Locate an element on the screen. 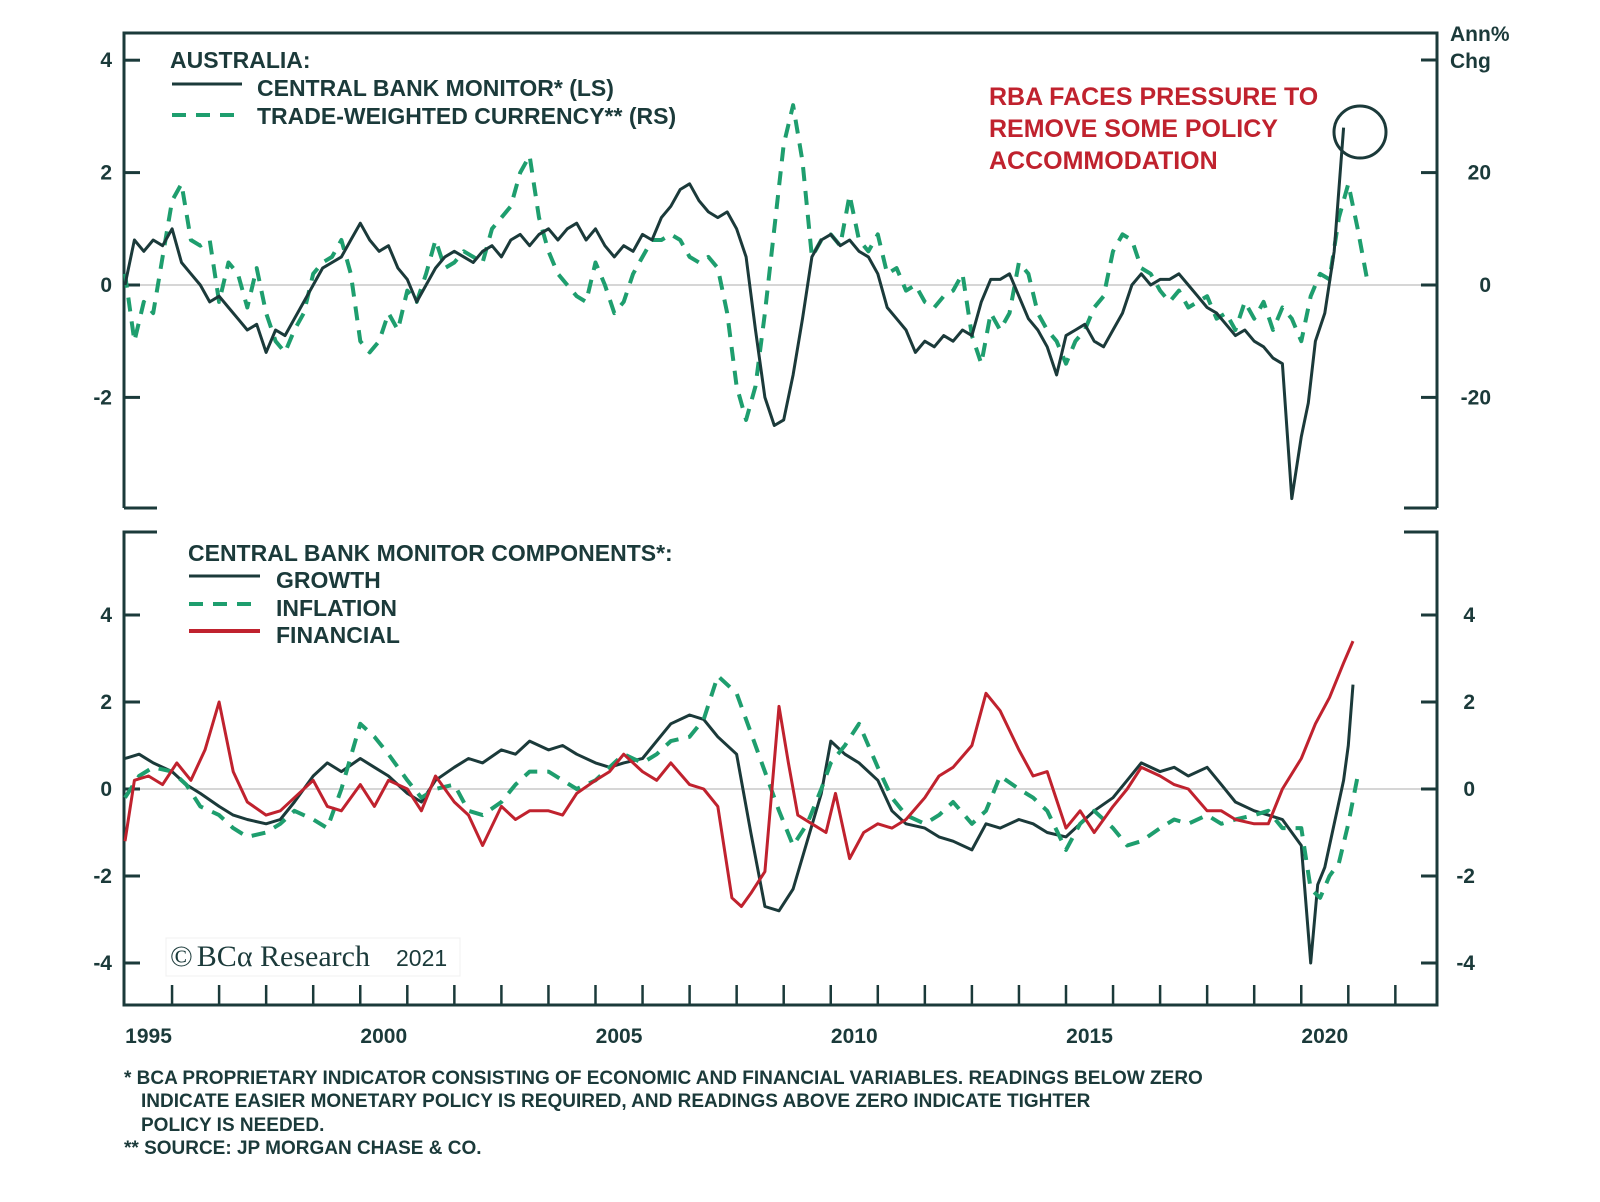 The image size is (1600, 1202). annotation-line2: REMOVE SOME POLICY is located at coordinates (1133, 129).